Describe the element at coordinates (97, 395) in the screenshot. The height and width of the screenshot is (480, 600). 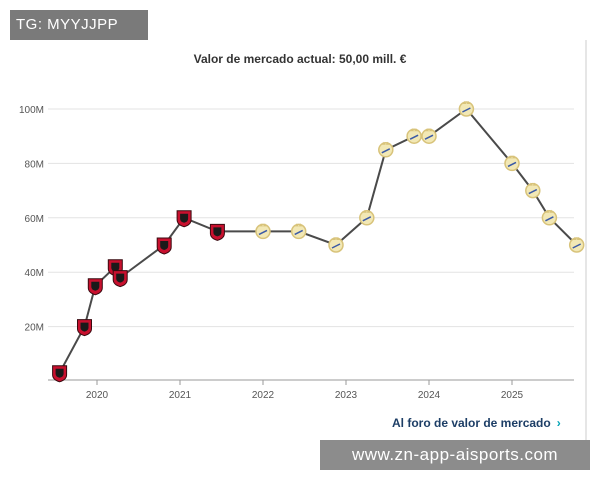
I see `x-tick-label: 2020` at that location.